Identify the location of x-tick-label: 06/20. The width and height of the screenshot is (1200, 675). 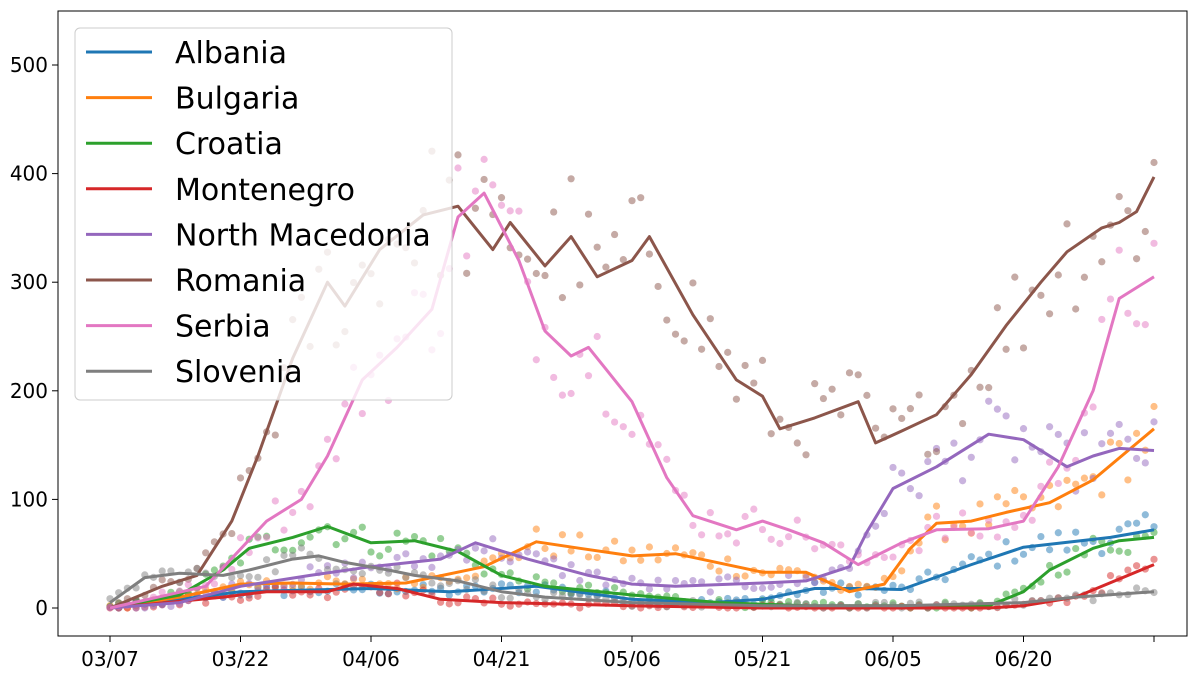
(1024, 659).